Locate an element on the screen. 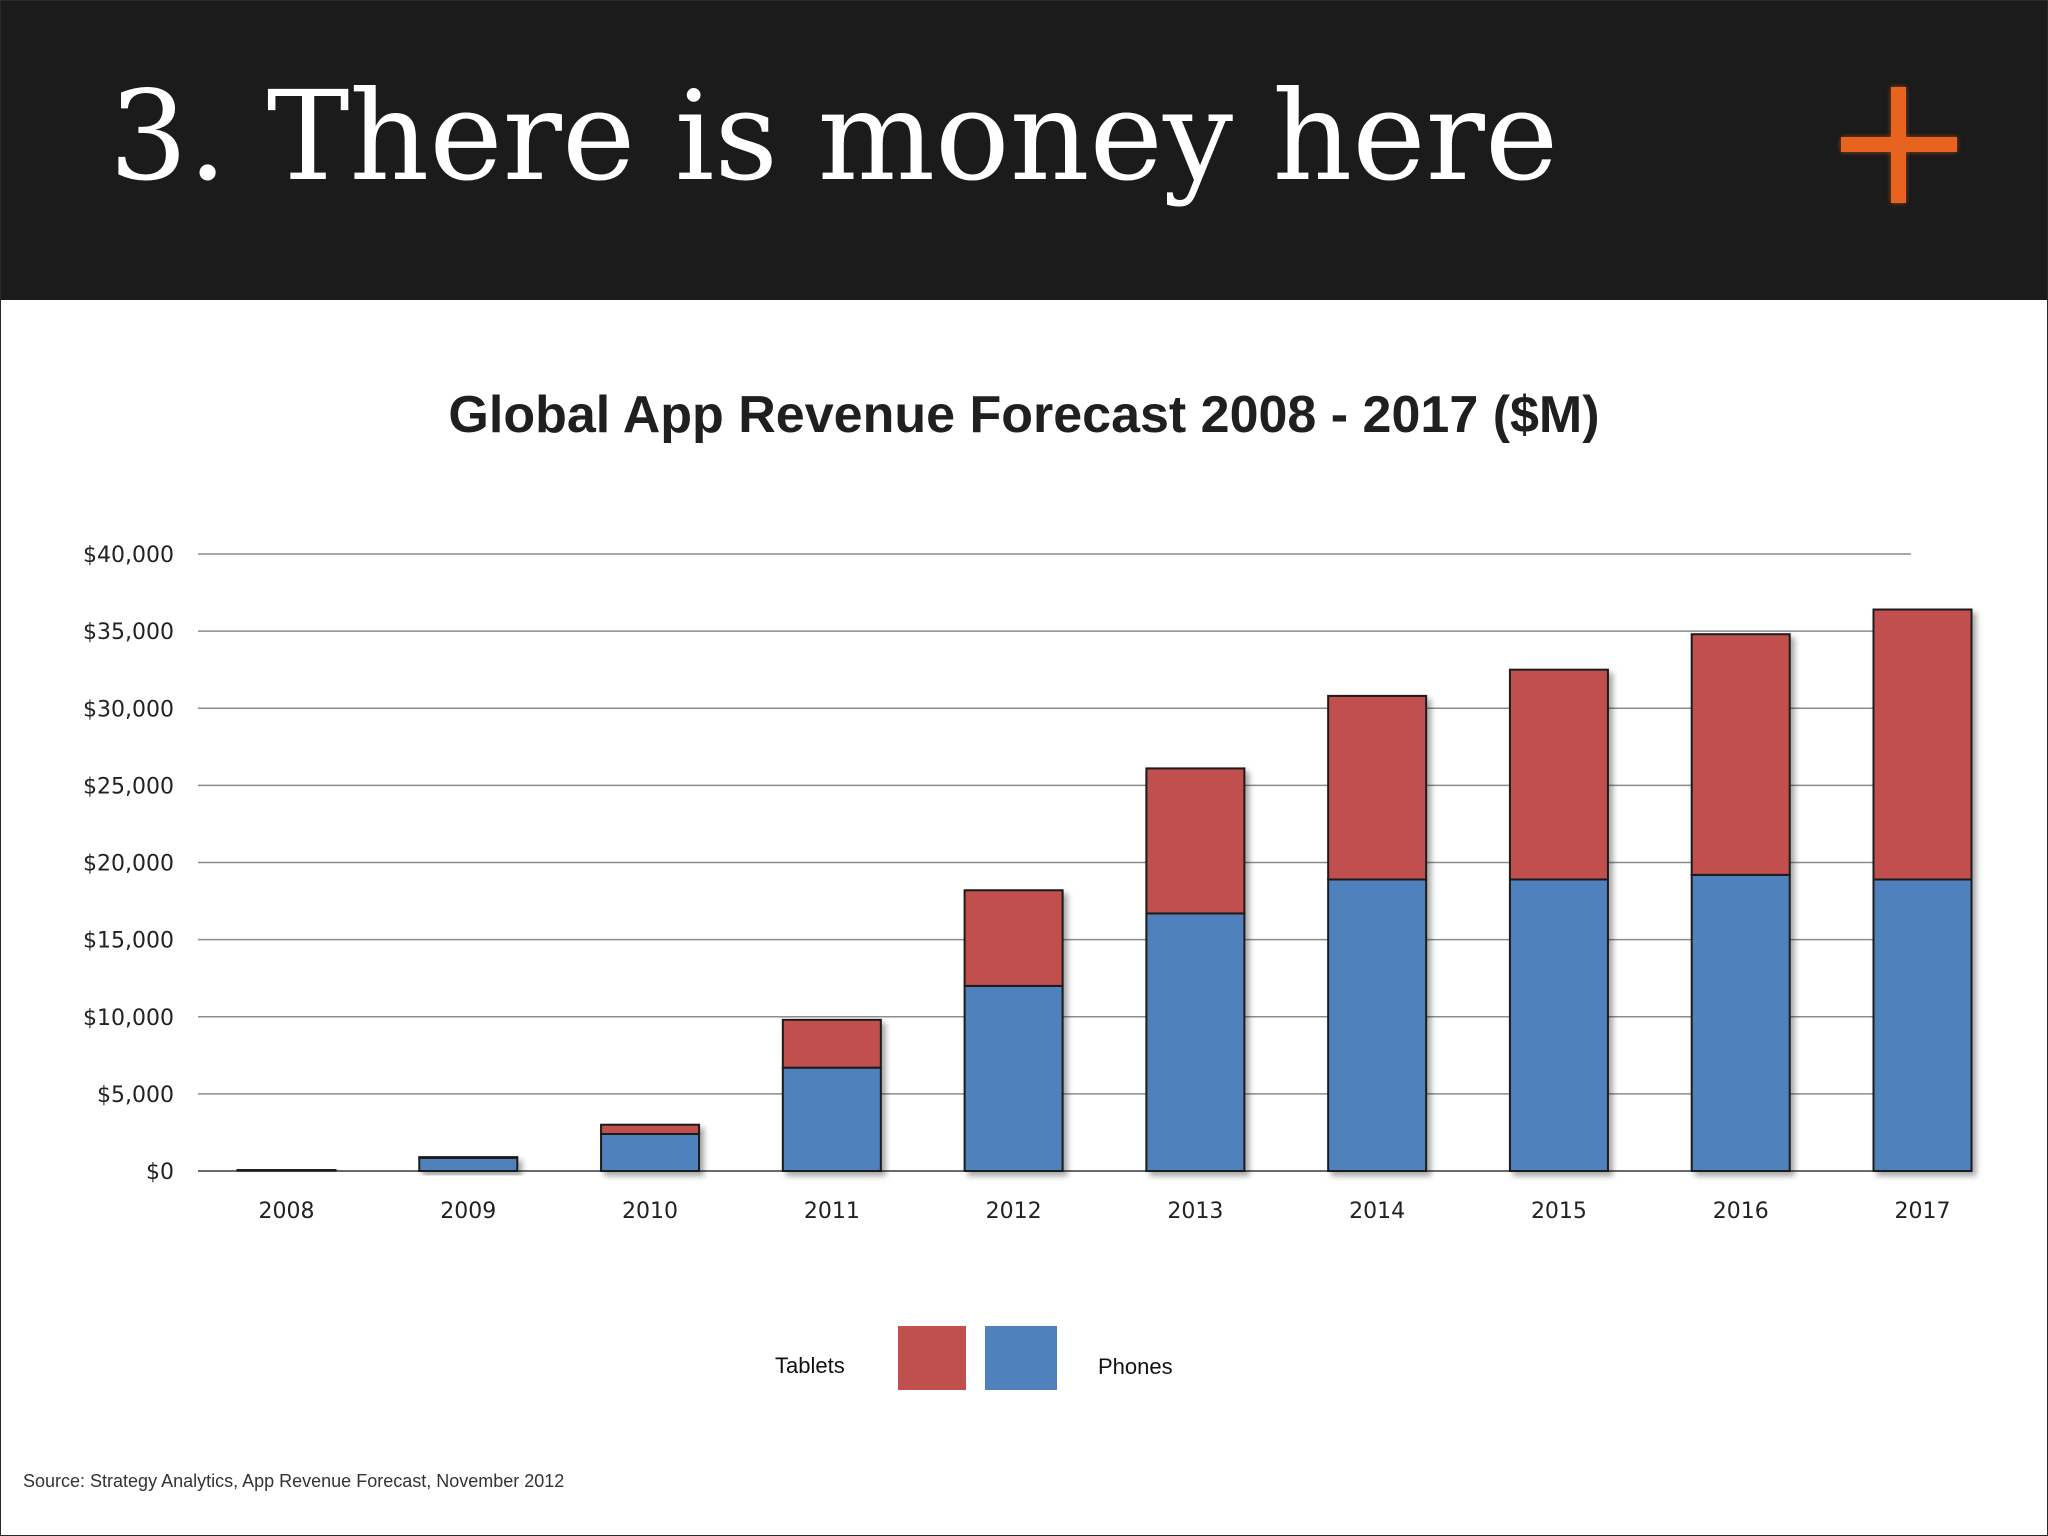 The height and width of the screenshot is (1536, 2048). legend-swatch-tablets is located at coordinates (932, 1358).